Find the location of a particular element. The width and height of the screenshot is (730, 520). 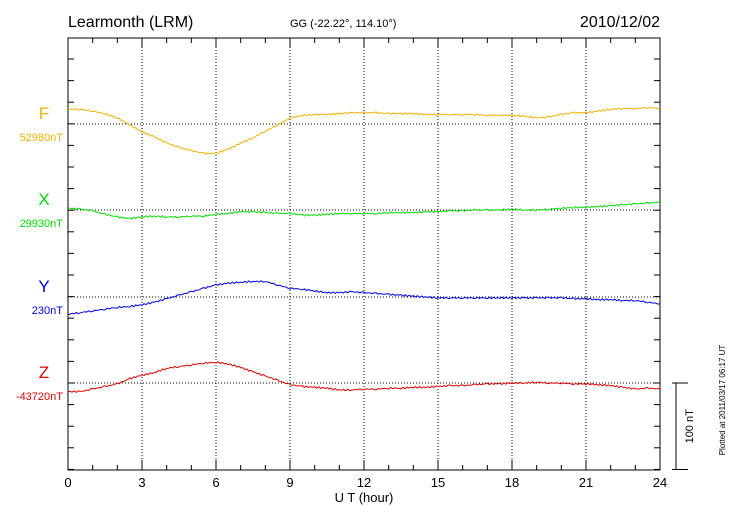

x-tick-label: 0 is located at coordinates (67, 482).